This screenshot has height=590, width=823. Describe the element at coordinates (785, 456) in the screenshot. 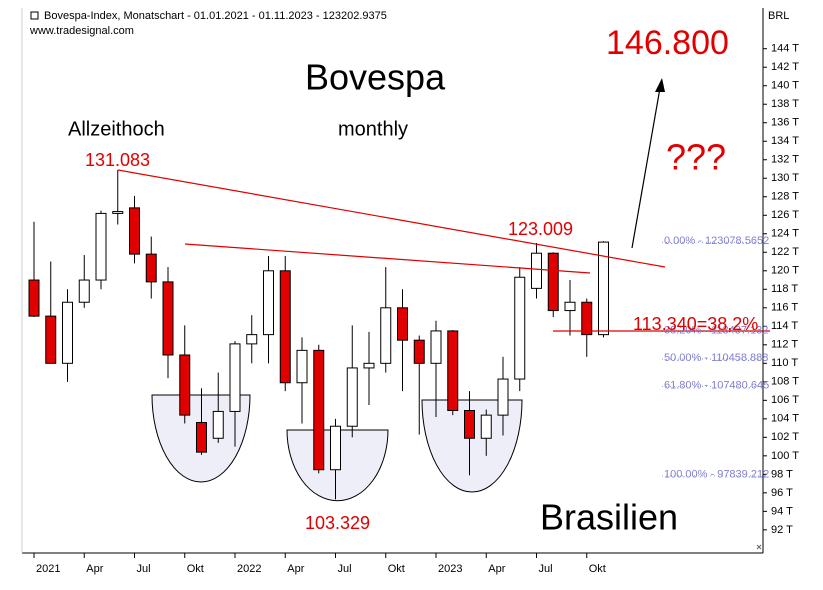

I see `y-tick-label: 100 T` at that location.